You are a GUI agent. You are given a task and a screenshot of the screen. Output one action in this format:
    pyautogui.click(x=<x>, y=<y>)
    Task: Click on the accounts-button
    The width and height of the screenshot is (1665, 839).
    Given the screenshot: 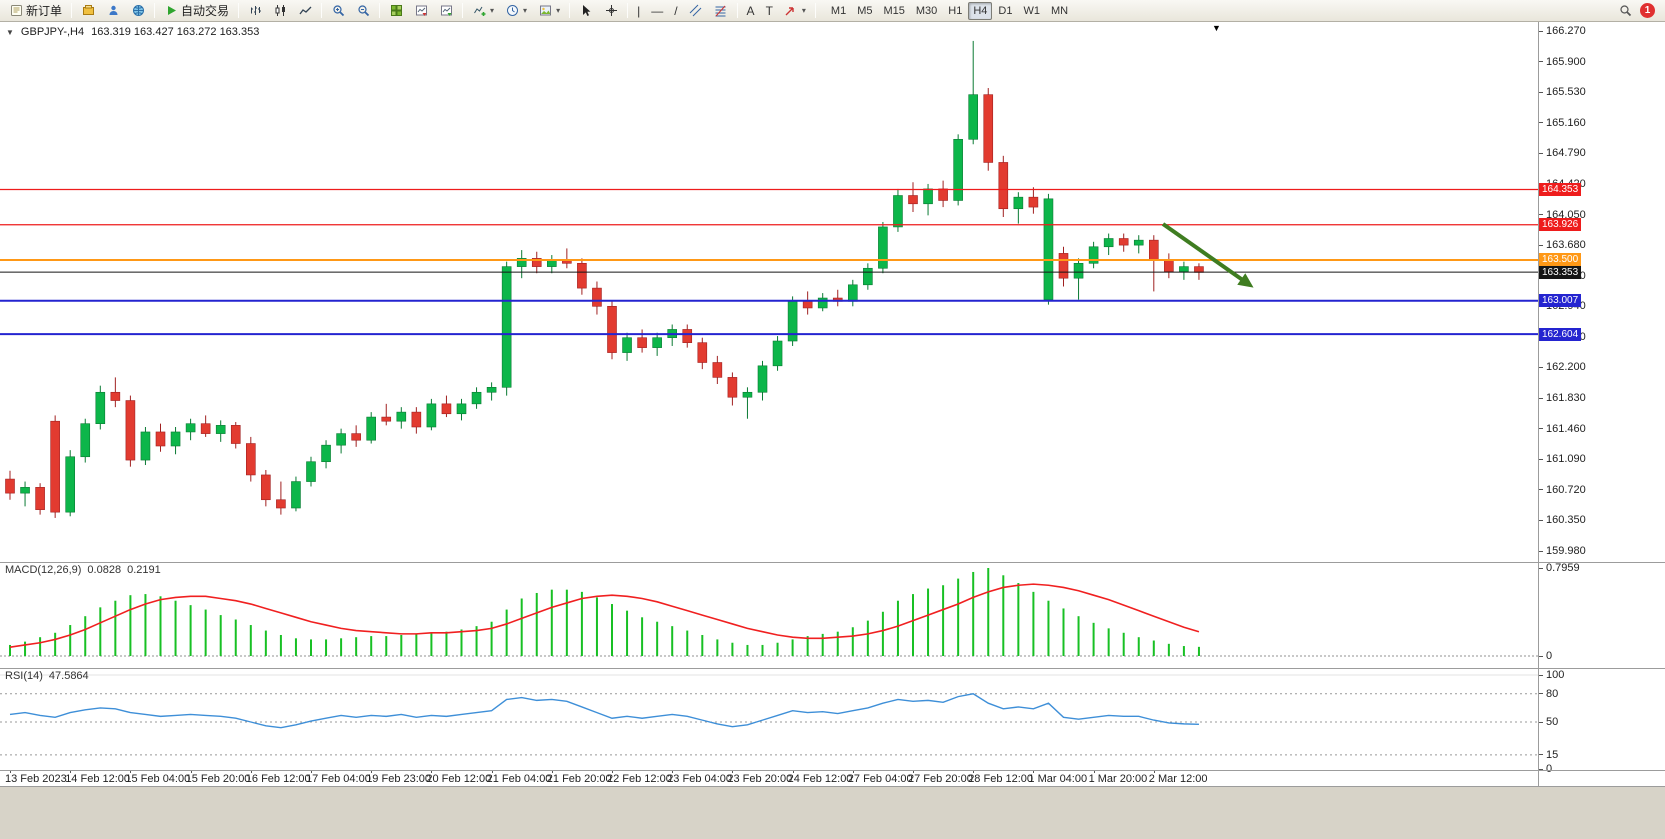 What is the action you would take?
    pyautogui.click(x=88, y=10)
    